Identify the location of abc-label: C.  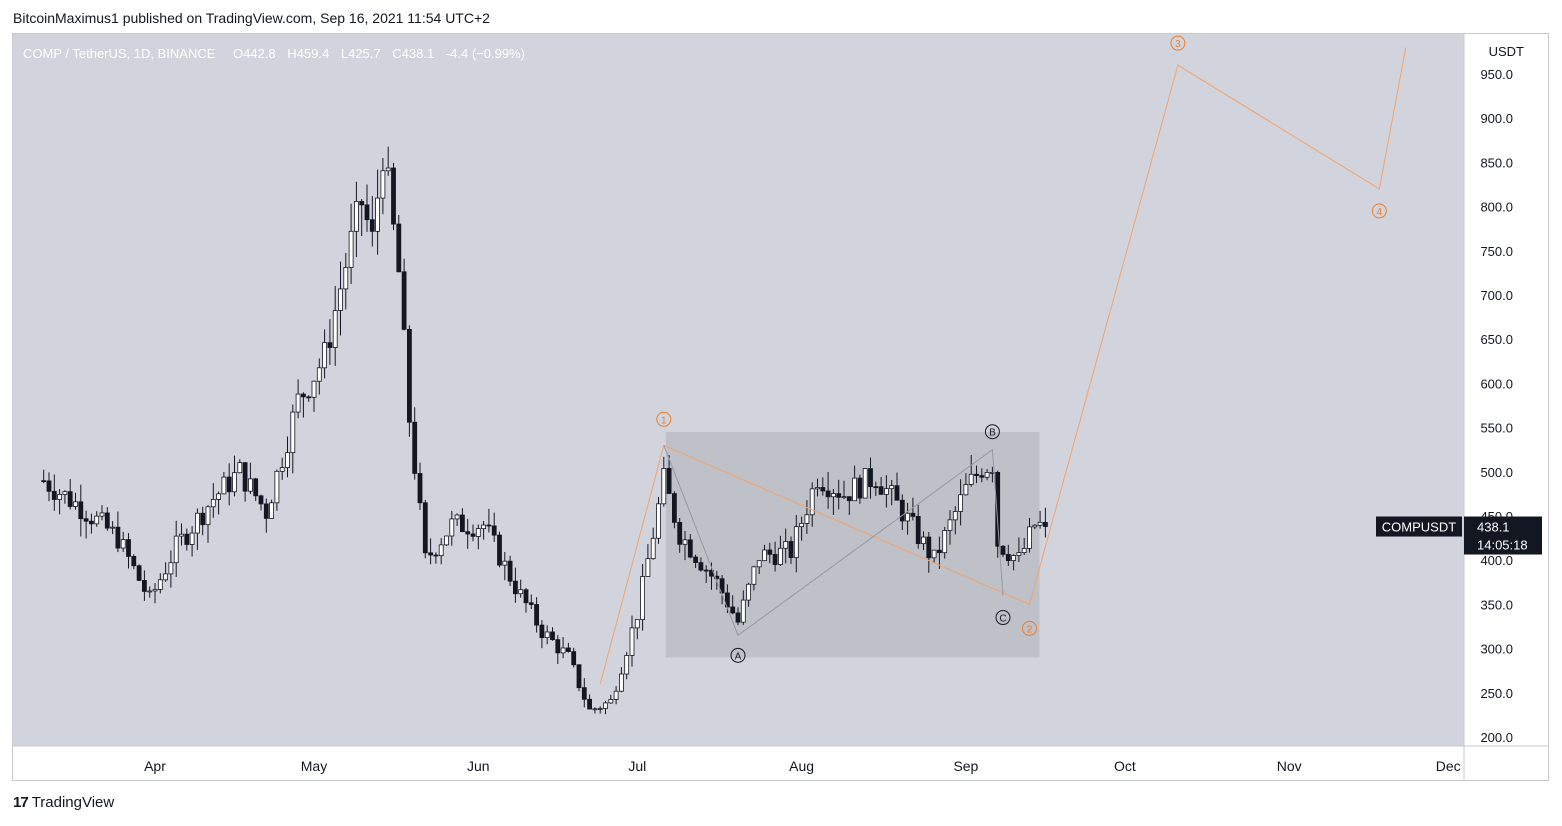
(1002, 619).